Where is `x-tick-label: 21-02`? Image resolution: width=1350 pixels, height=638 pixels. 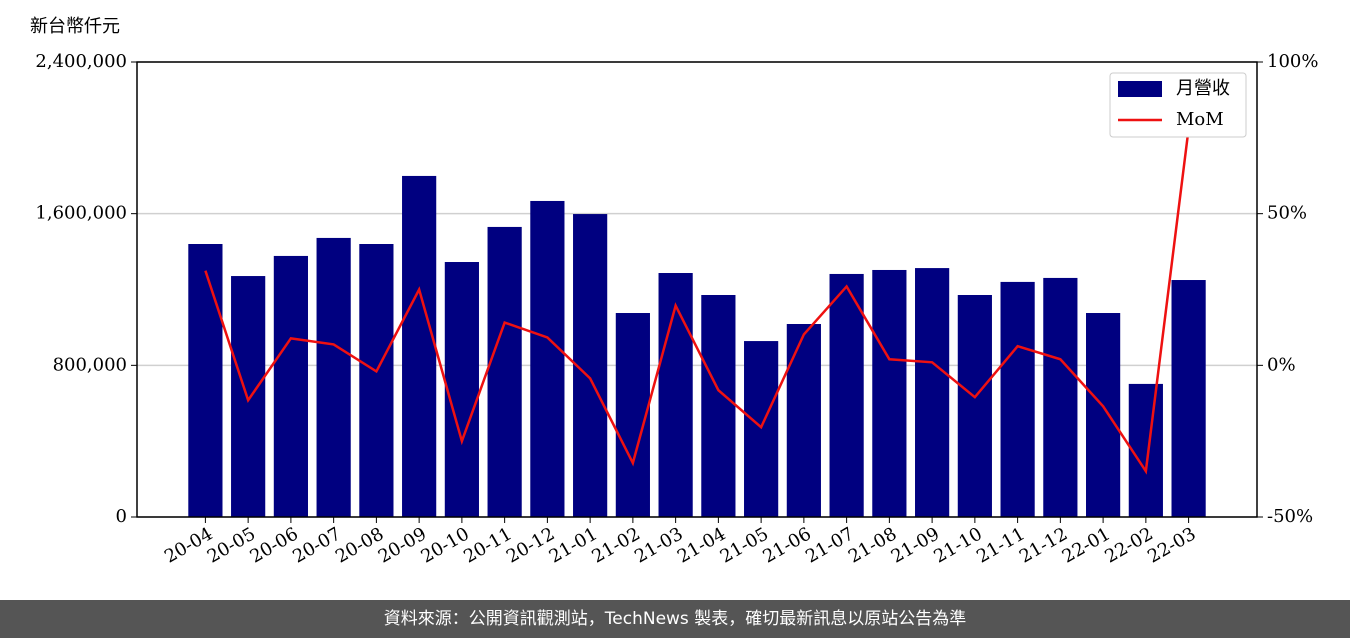 x-tick-label: 21-02 is located at coordinates (615, 545).